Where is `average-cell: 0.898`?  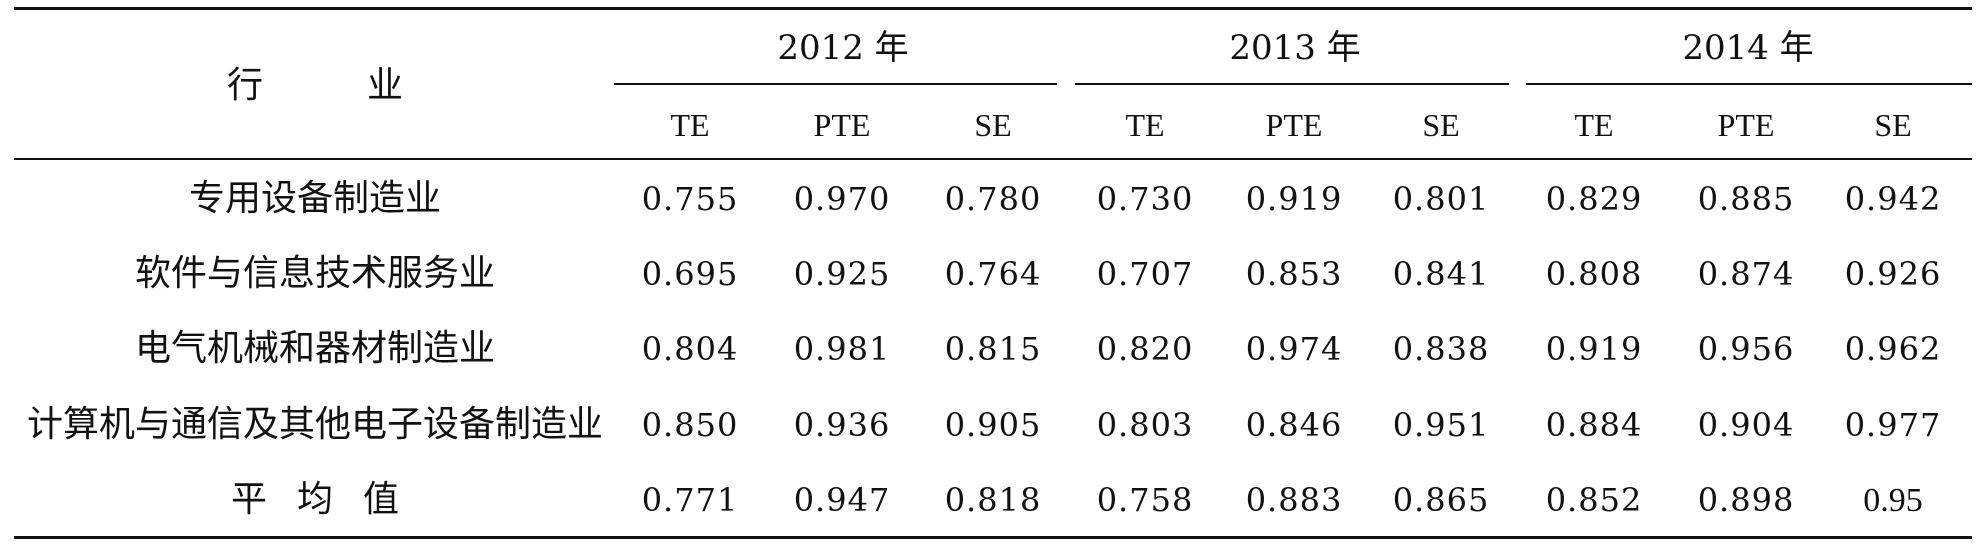 average-cell: 0.898 is located at coordinates (1746, 500).